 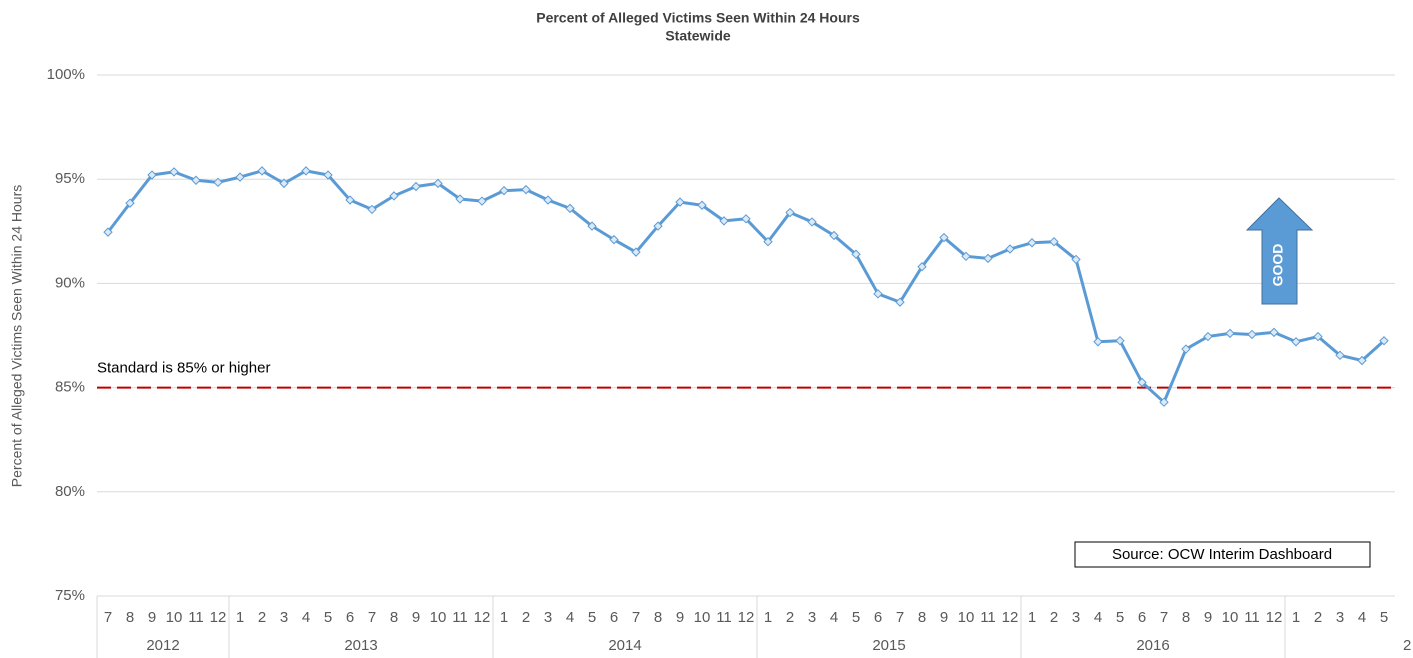 I want to click on reference-label: Standard is 85% or higher, so click(x=183, y=368).